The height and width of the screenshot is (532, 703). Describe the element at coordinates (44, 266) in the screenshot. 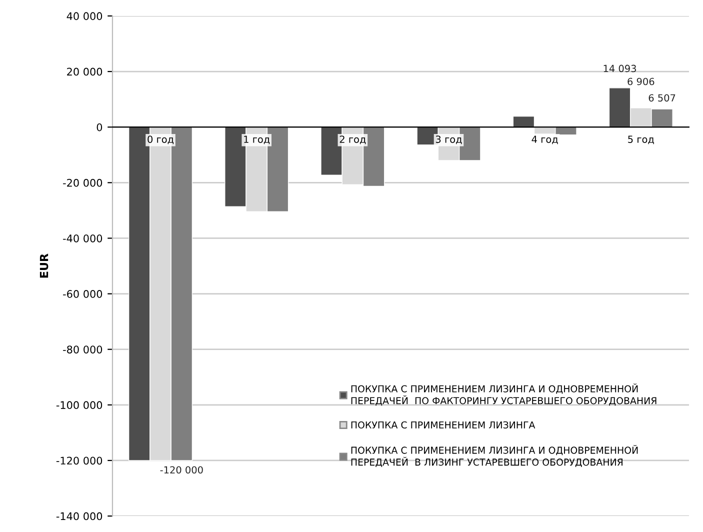

I see `y-axis-title: EUR` at that location.